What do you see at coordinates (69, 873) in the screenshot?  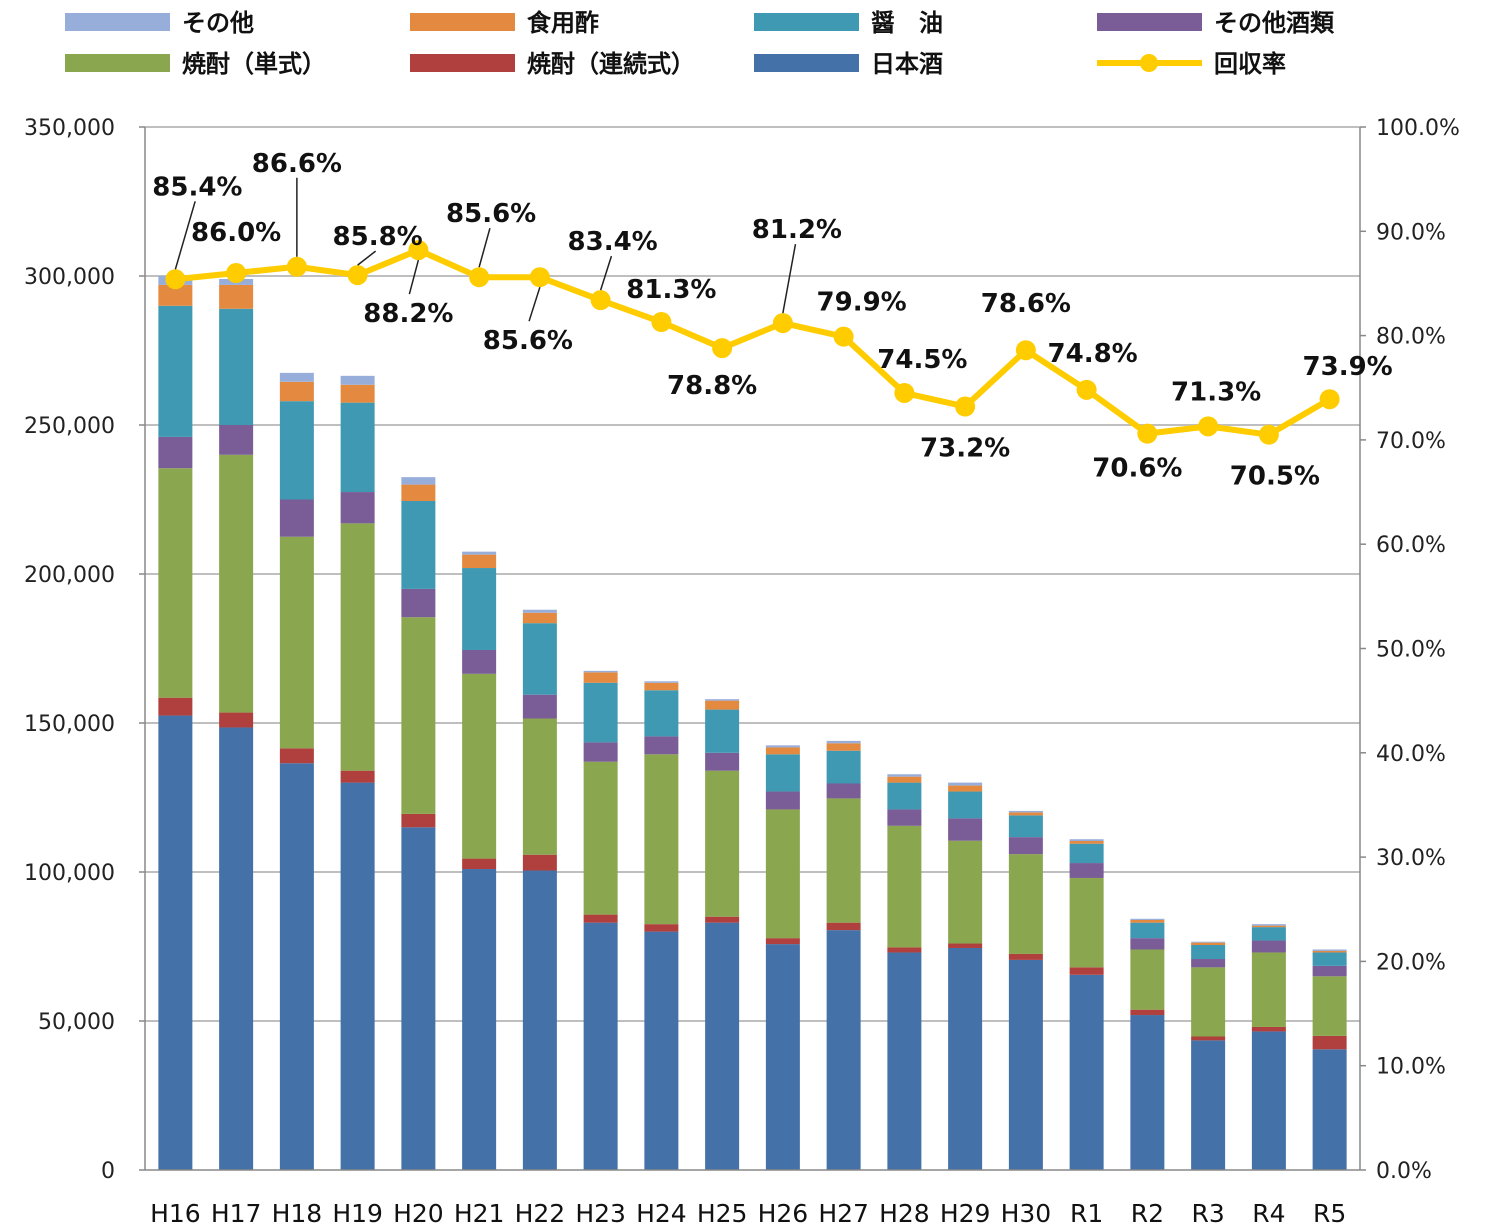 I see `y-tick-label: 100,000` at bounding box center [69, 873].